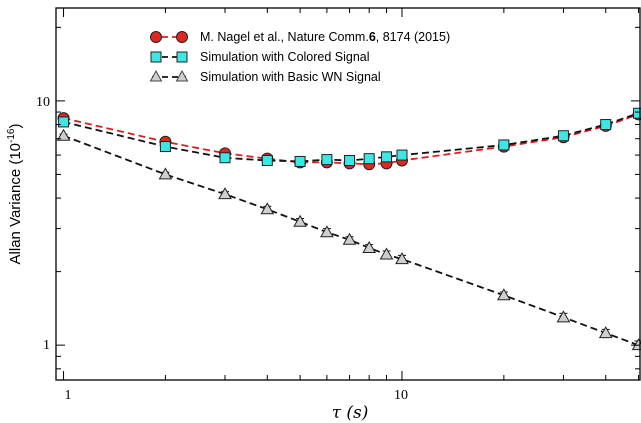 The image size is (641, 423). Describe the element at coordinates (15, 203) in the screenshot. I see `y-axis-label-main: Allan Variance (10` at that location.